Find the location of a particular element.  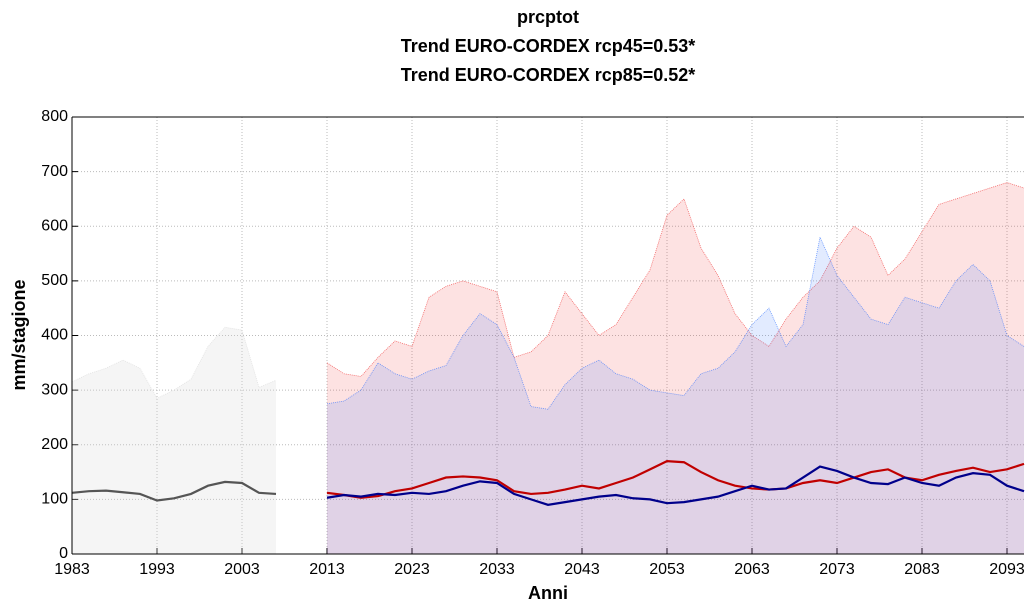

x-tick-label: 2043 is located at coordinates (582, 569).